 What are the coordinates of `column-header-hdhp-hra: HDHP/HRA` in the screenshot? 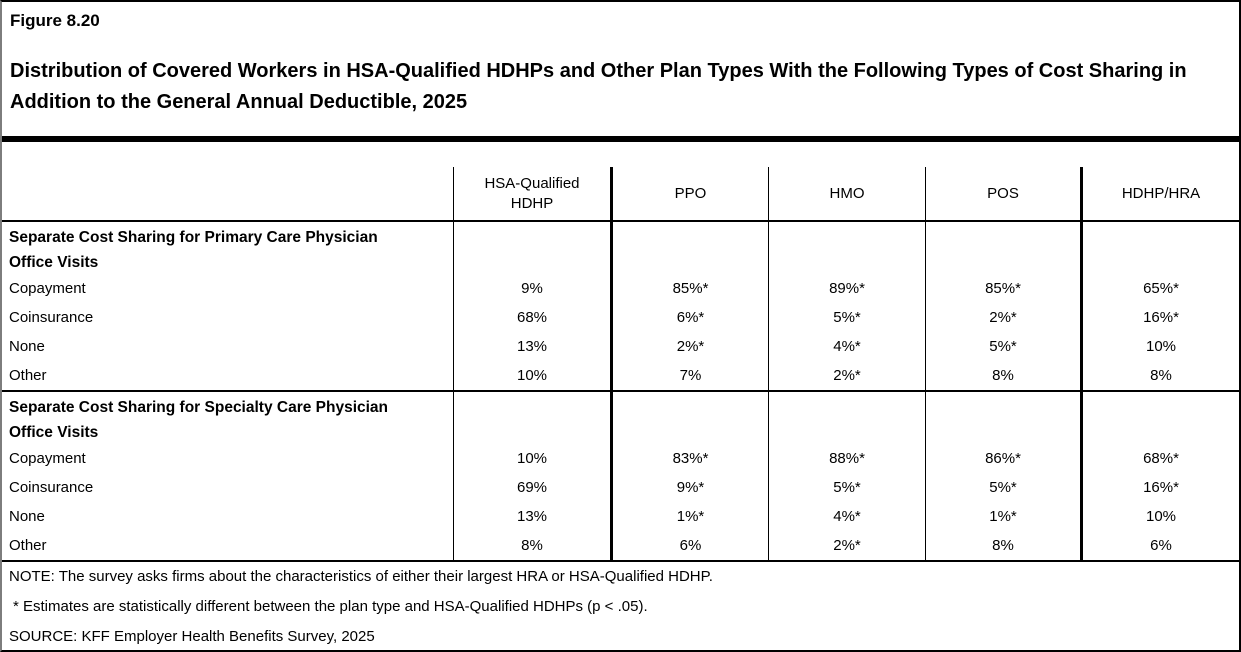 It's located at (1159, 193).